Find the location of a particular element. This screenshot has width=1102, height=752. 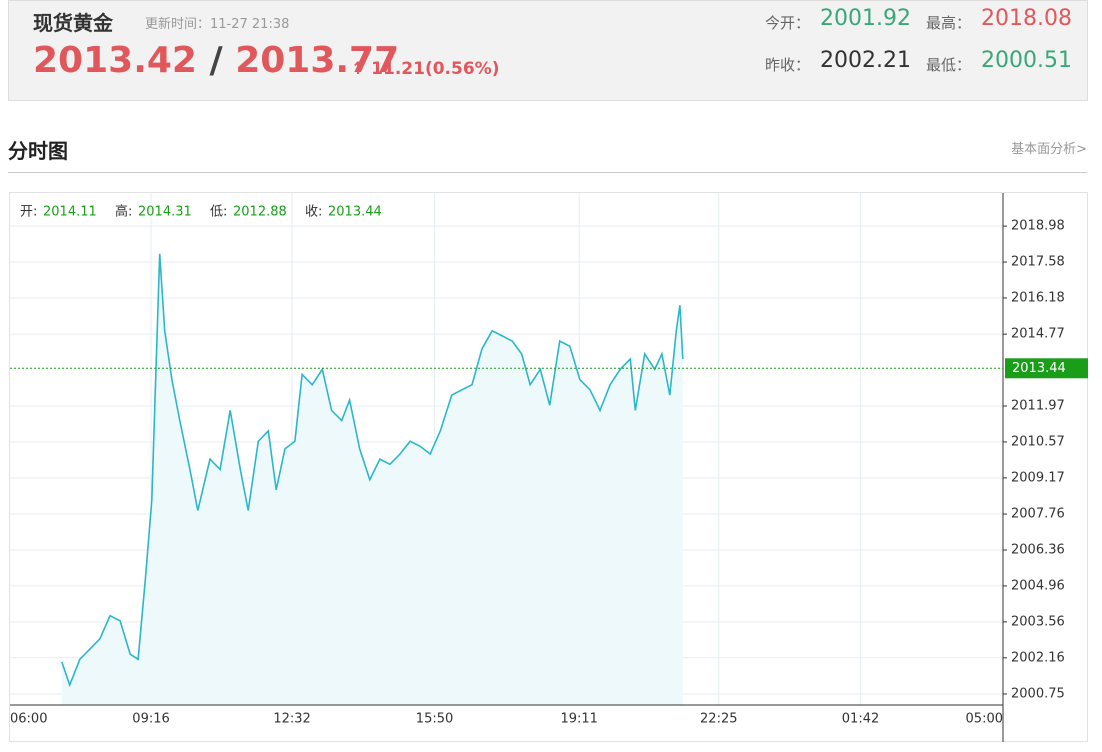

x-tick-label: 19:11 is located at coordinates (578, 719).